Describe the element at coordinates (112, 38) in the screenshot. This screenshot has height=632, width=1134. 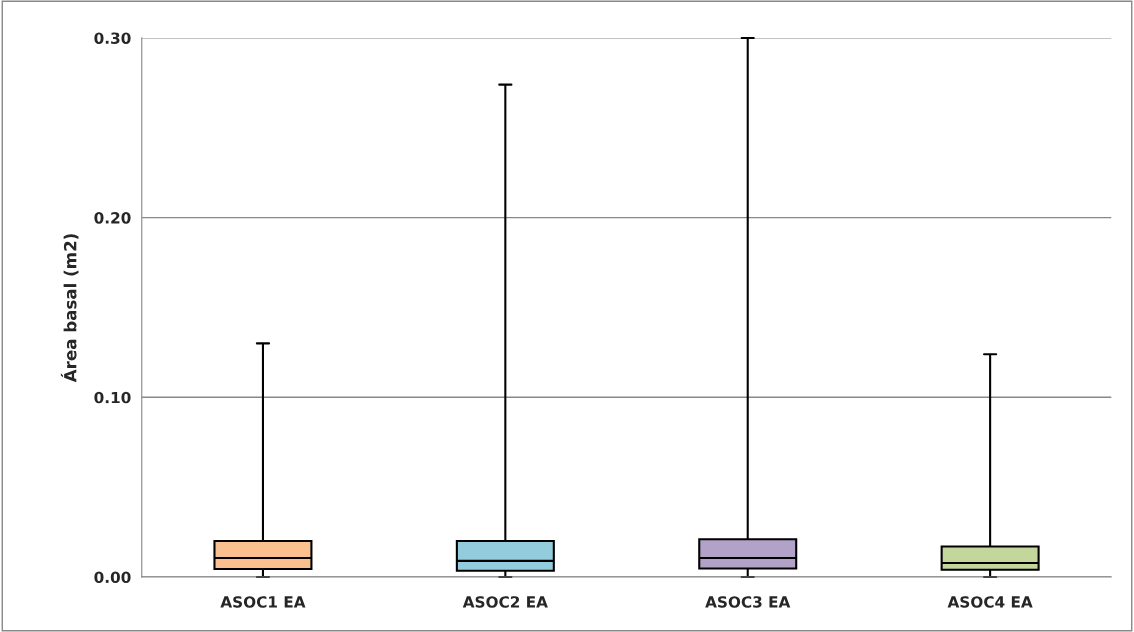
I see `y-tick-label: 0.30` at that location.